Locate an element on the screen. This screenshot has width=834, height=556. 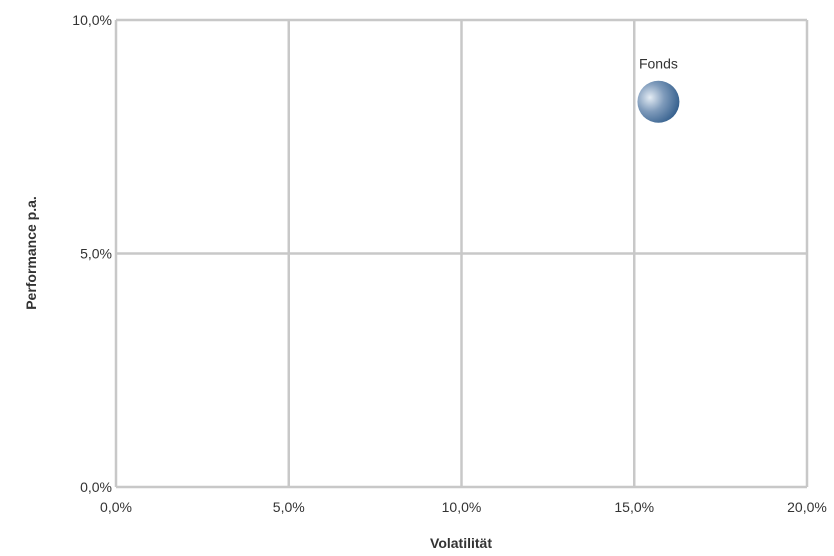
data-points: Fonds is located at coordinates (658, 89).